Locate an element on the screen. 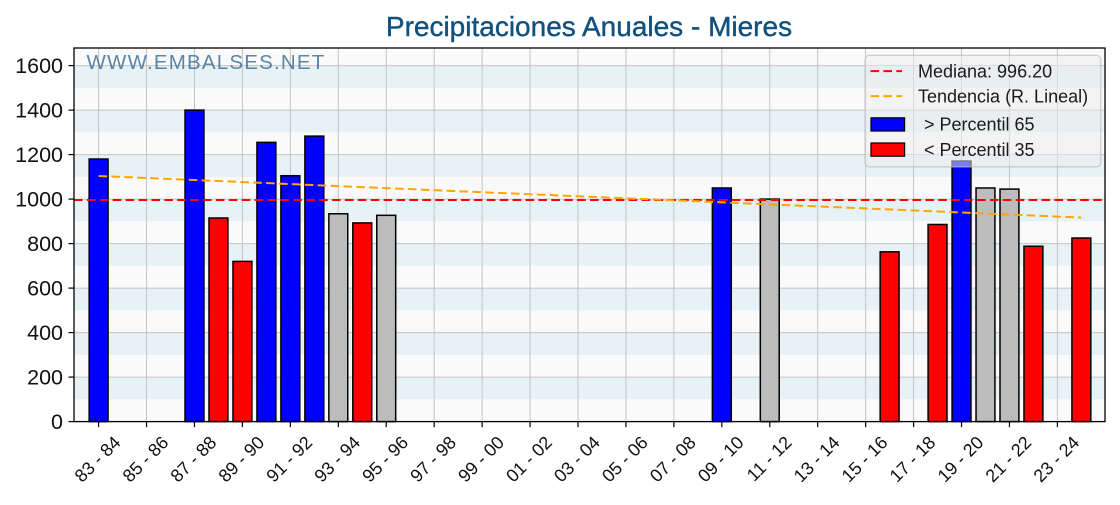 This screenshot has width=1120, height=505. svg-text: 400 is located at coordinates (45, 333).